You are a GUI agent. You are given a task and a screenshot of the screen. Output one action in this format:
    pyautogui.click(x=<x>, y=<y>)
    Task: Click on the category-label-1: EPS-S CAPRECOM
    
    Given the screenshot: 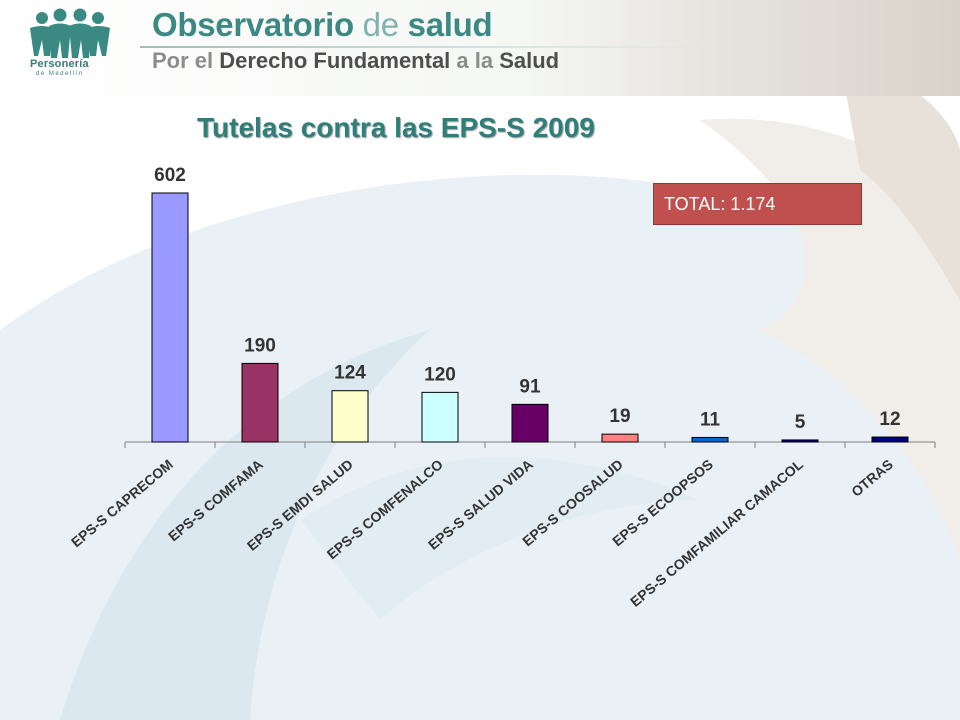 What is the action you would take?
    pyautogui.click(x=122, y=503)
    